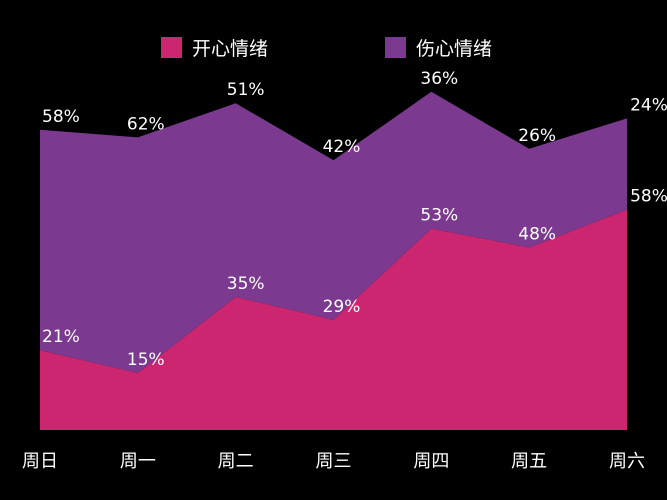 This screenshot has height=500, width=667. What do you see at coordinates (439, 216) in the screenshot?
I see `label-happy-4: 53%` at bounding box center [439, 216].